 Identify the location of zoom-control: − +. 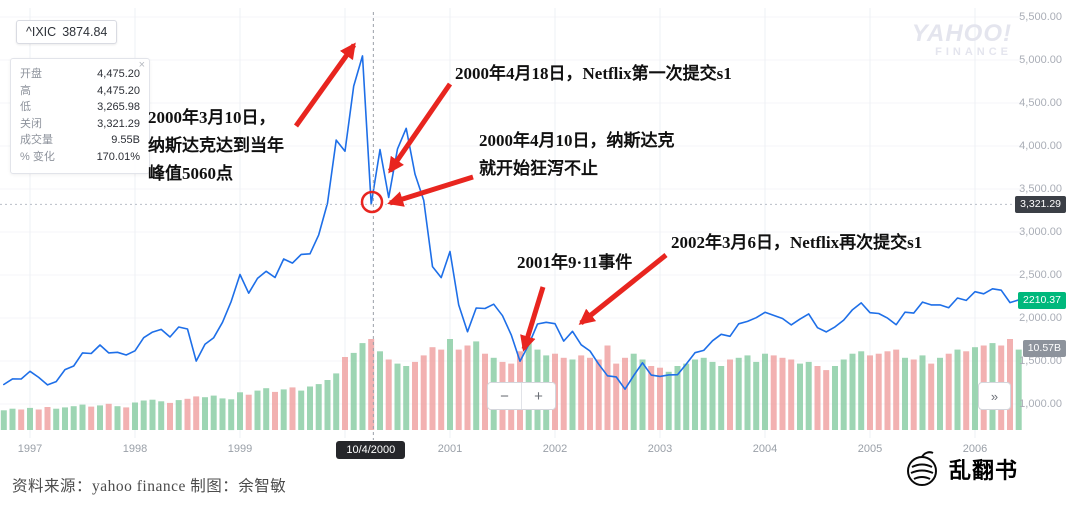
(521, 396).